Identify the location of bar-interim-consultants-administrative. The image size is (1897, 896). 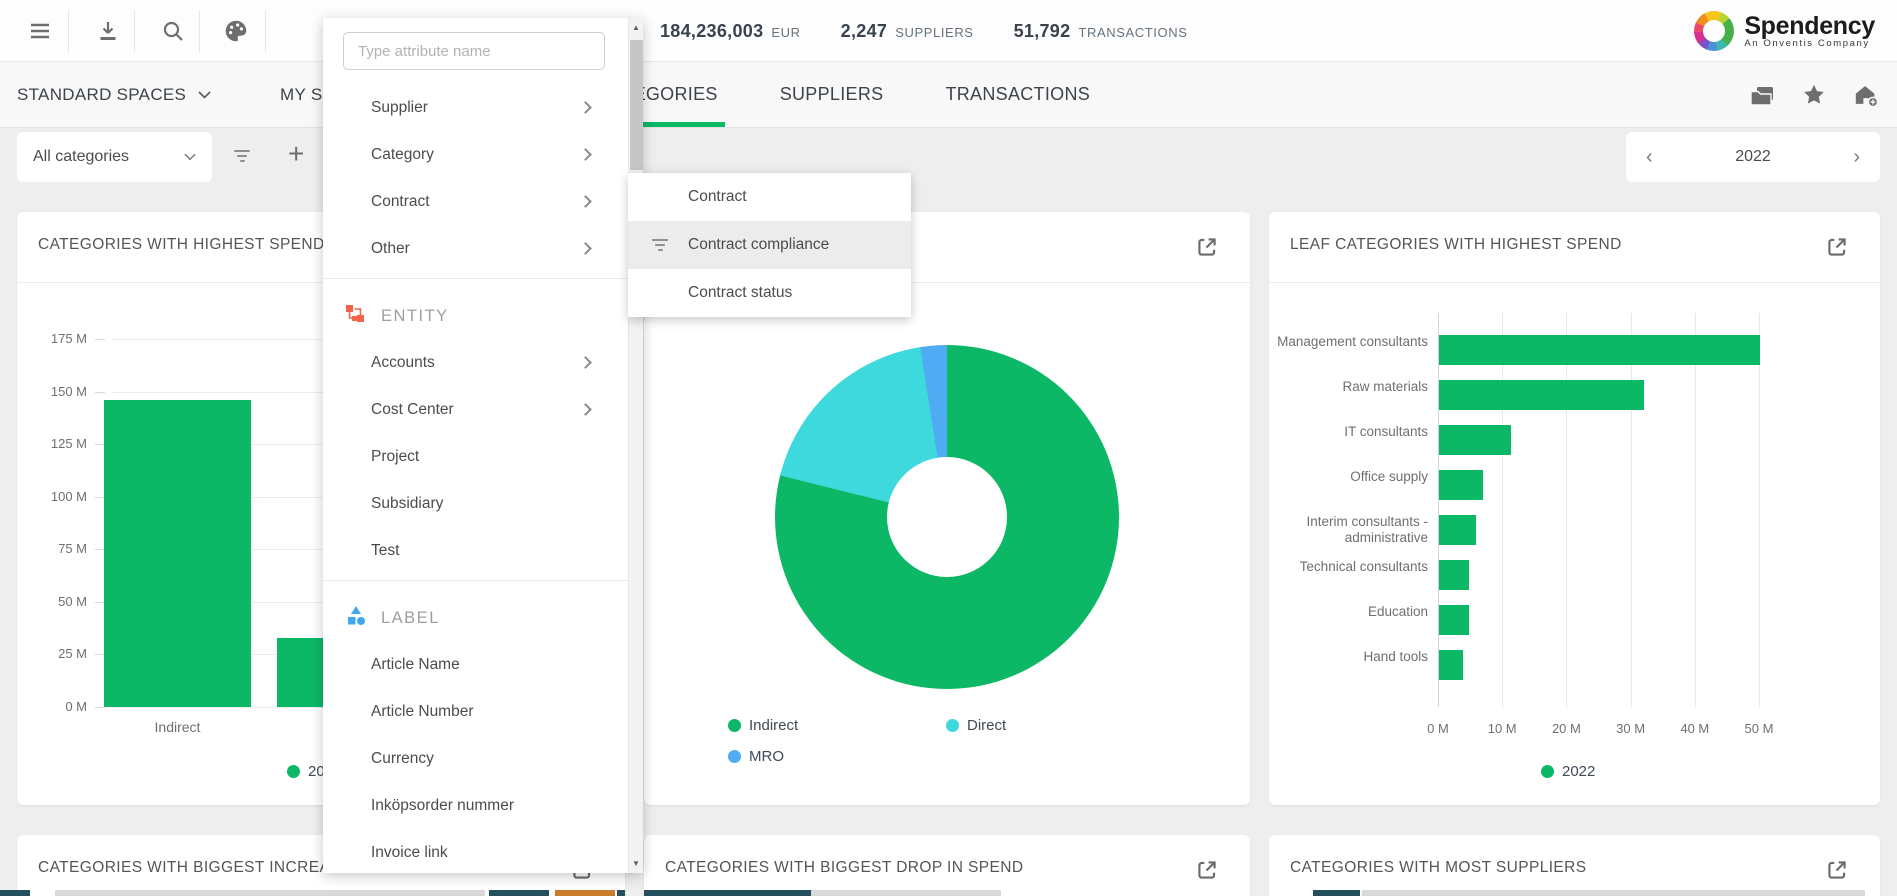
(1458, 530).